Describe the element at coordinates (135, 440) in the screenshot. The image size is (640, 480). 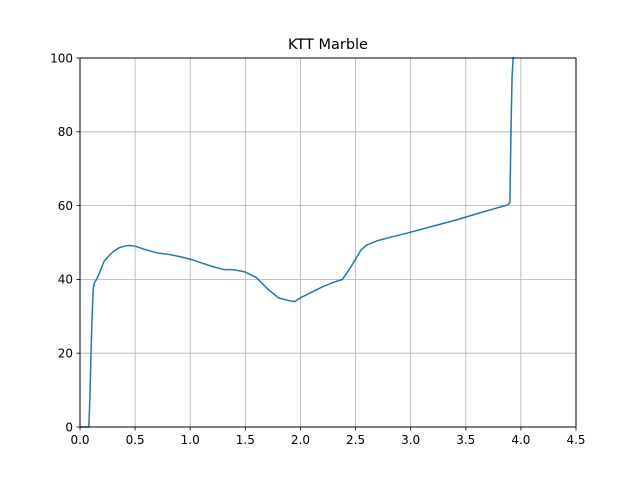
I see `x-tick-label: 0.5` at that location.